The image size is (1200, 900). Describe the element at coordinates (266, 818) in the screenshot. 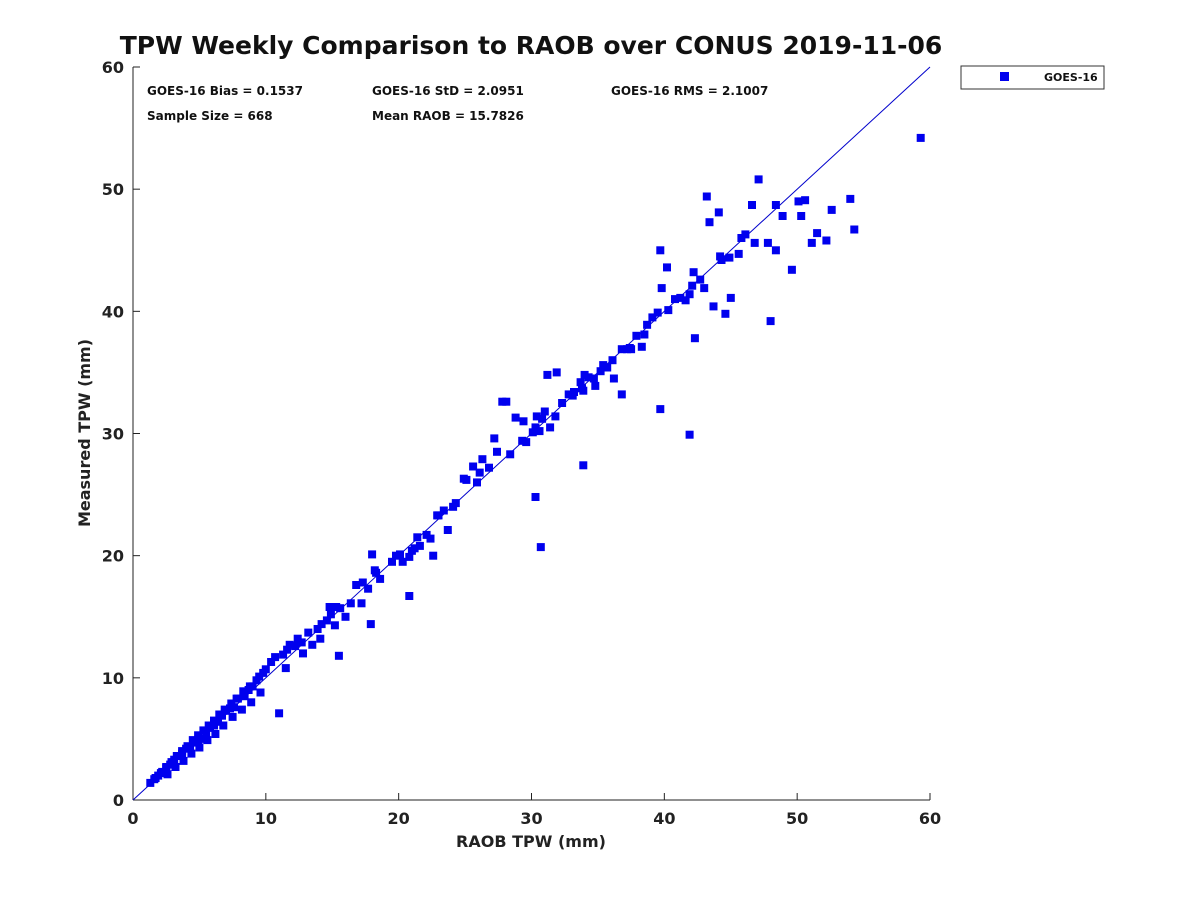

I see `x-tick-label: 10` at that location.